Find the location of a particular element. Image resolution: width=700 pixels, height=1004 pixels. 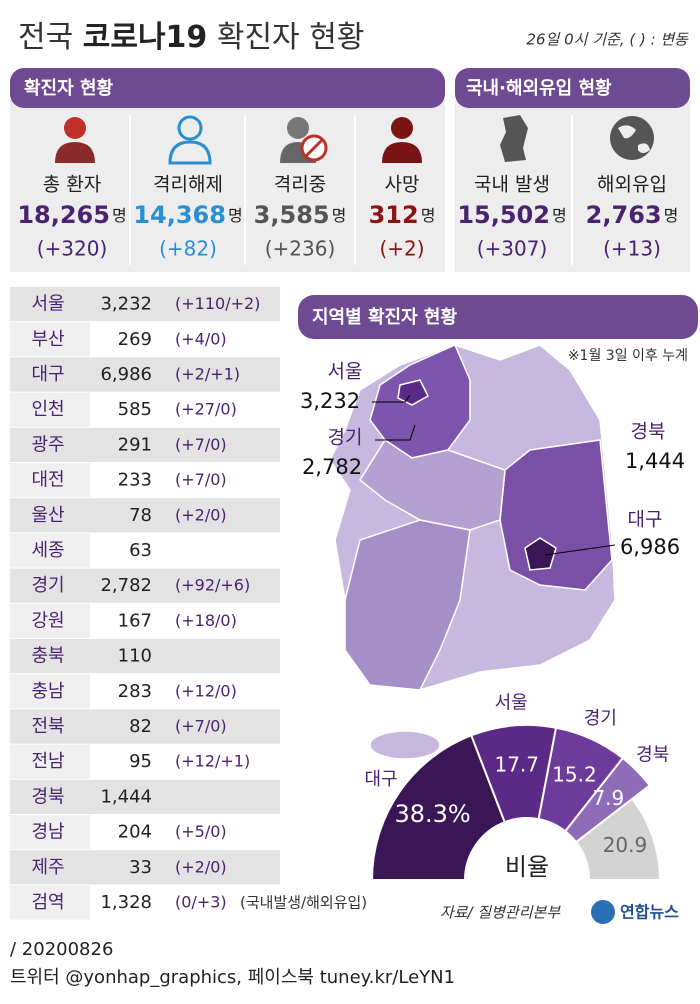

stat-label: 격리중 is located at coordinates (300, 185).